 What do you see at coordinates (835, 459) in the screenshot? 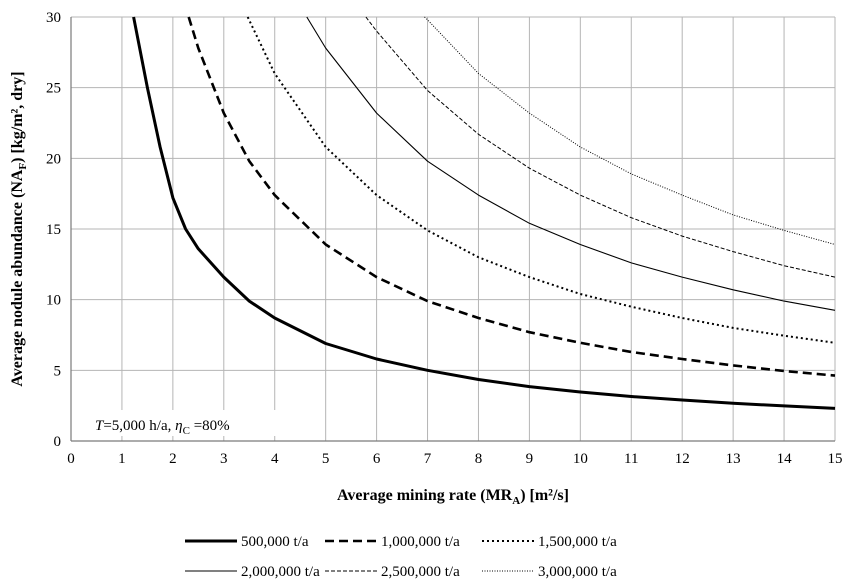
I see `x-tick-label: 15` at bounding box center [835, 459].